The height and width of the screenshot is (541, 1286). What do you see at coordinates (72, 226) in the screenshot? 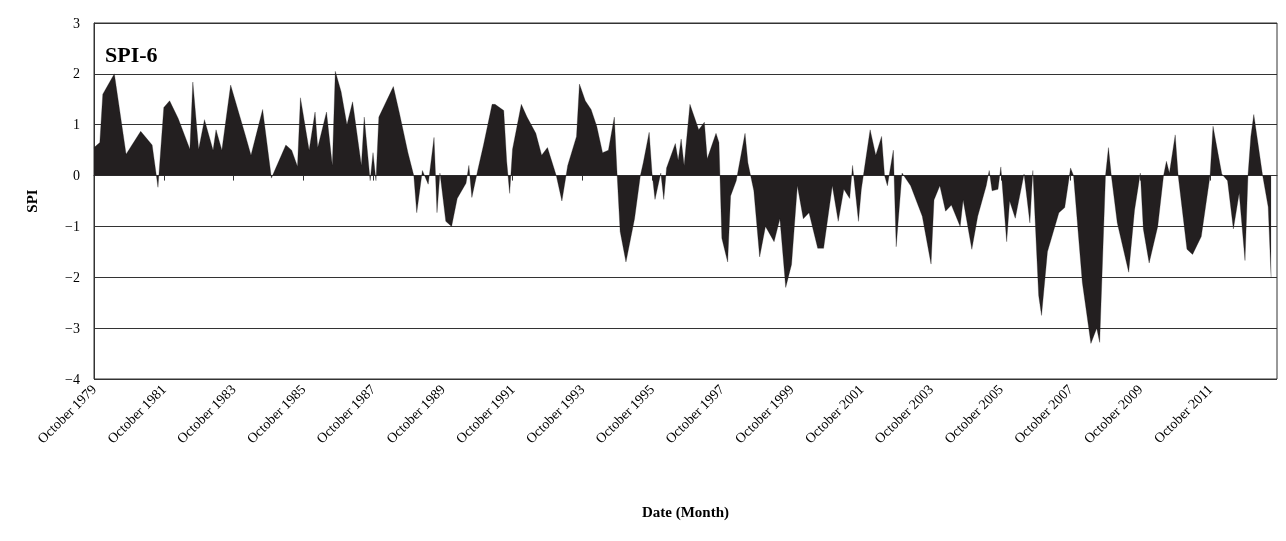
I see `y-tick-label: −1` at bounding box center [72, 226].